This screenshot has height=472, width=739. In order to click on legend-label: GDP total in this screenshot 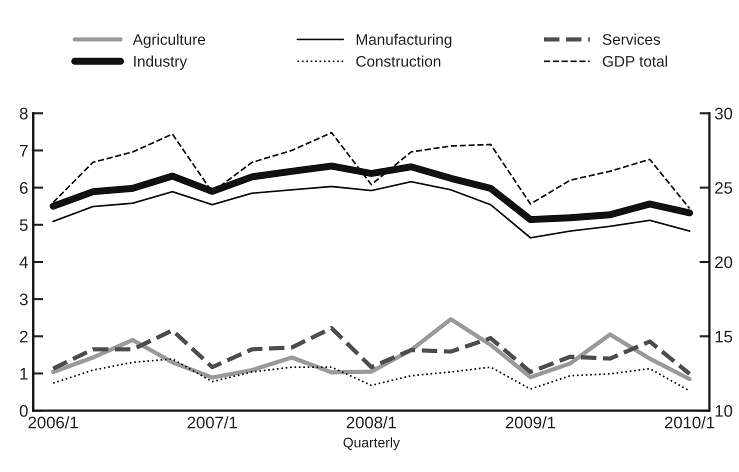, I will do `click(634, 61)`.